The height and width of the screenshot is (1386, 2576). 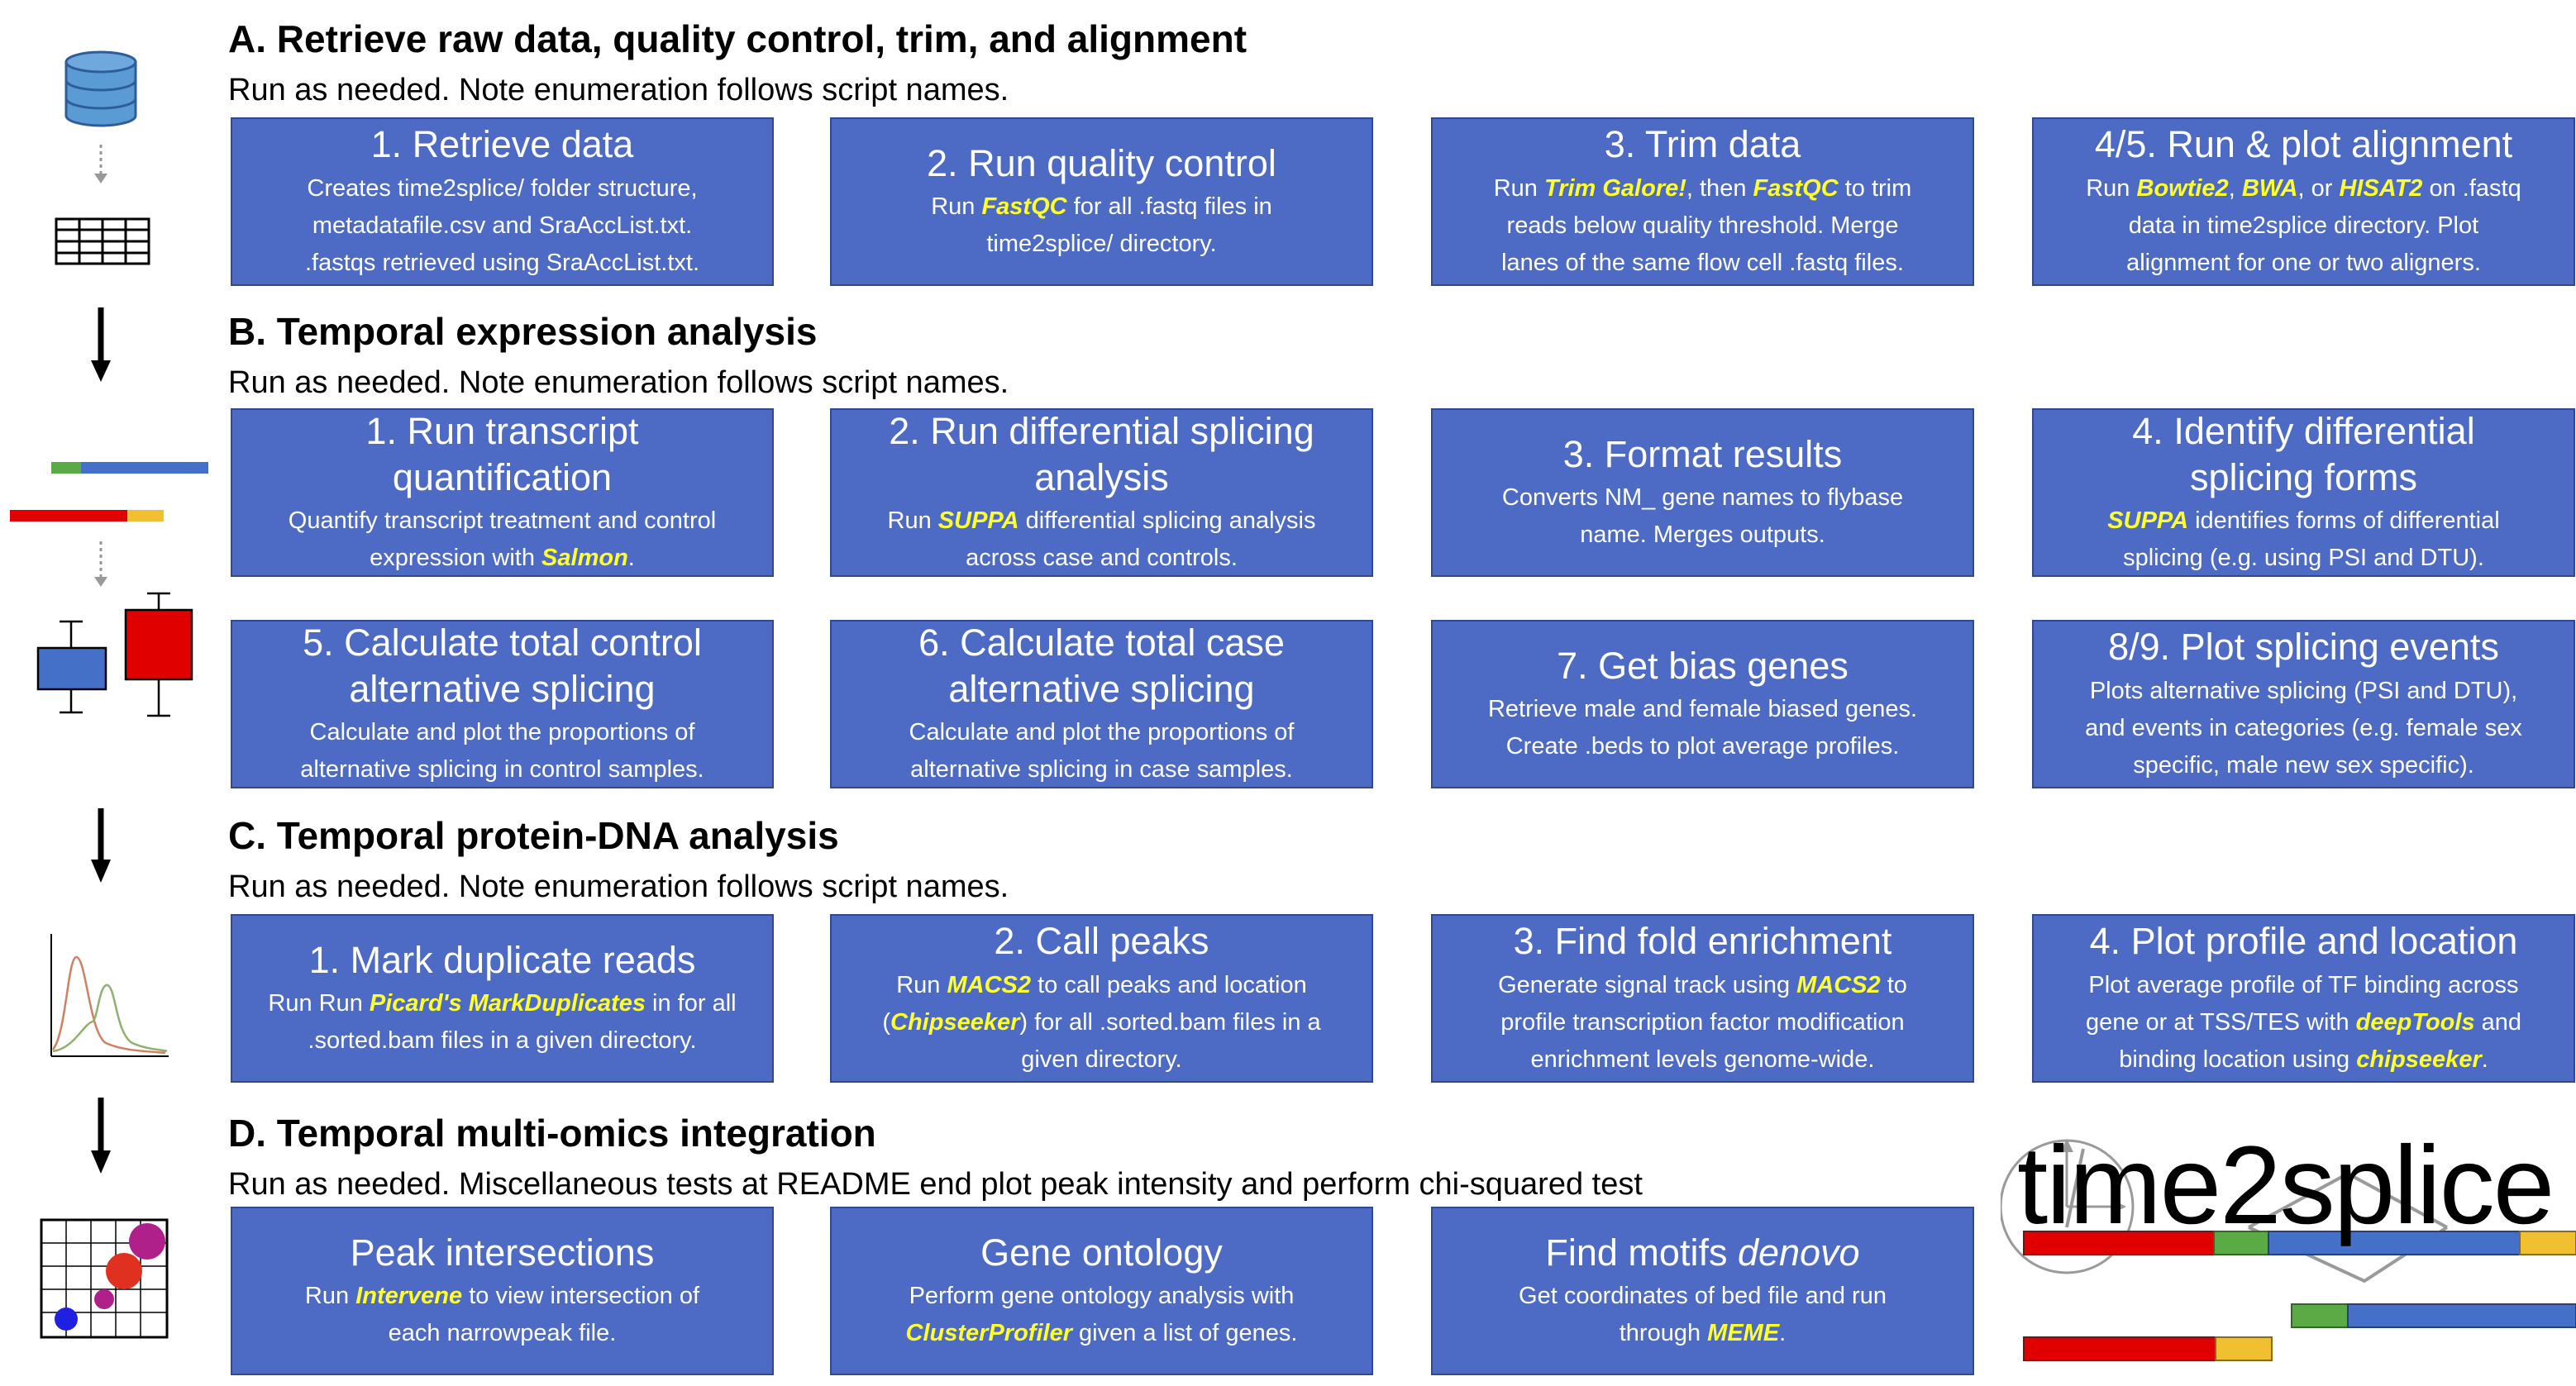 What do you see at coordinates (502, 454) in the screenshot?
I see `box-title: 1. Run transcript quantification` at bounding box center [502, 454].